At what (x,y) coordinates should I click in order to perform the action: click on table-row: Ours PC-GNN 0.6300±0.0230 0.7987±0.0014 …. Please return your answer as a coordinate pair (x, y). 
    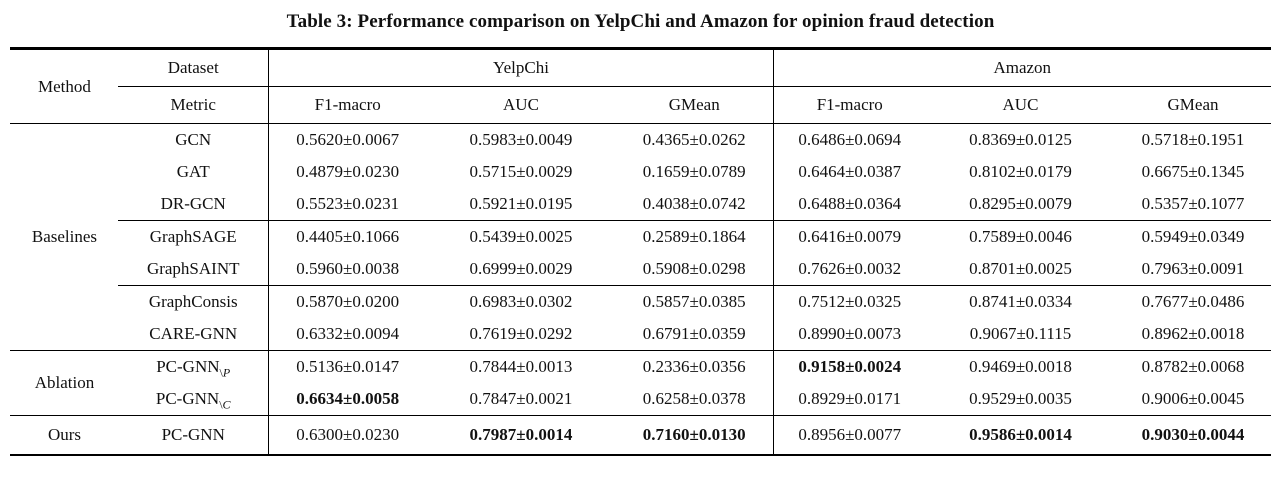
    Looking at the image, I should click on (640, 435).